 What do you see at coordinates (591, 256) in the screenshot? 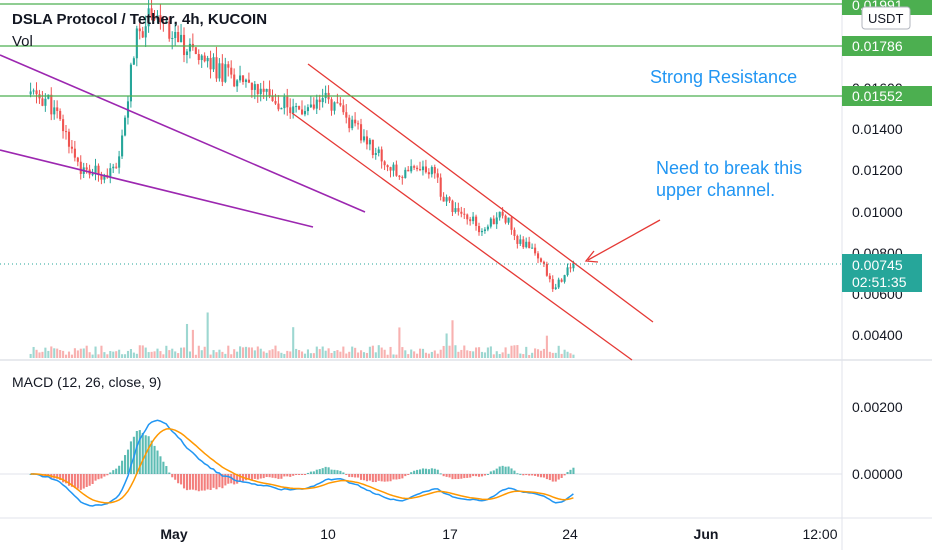
I see `arrow-head` at bounding box center [591, 256].